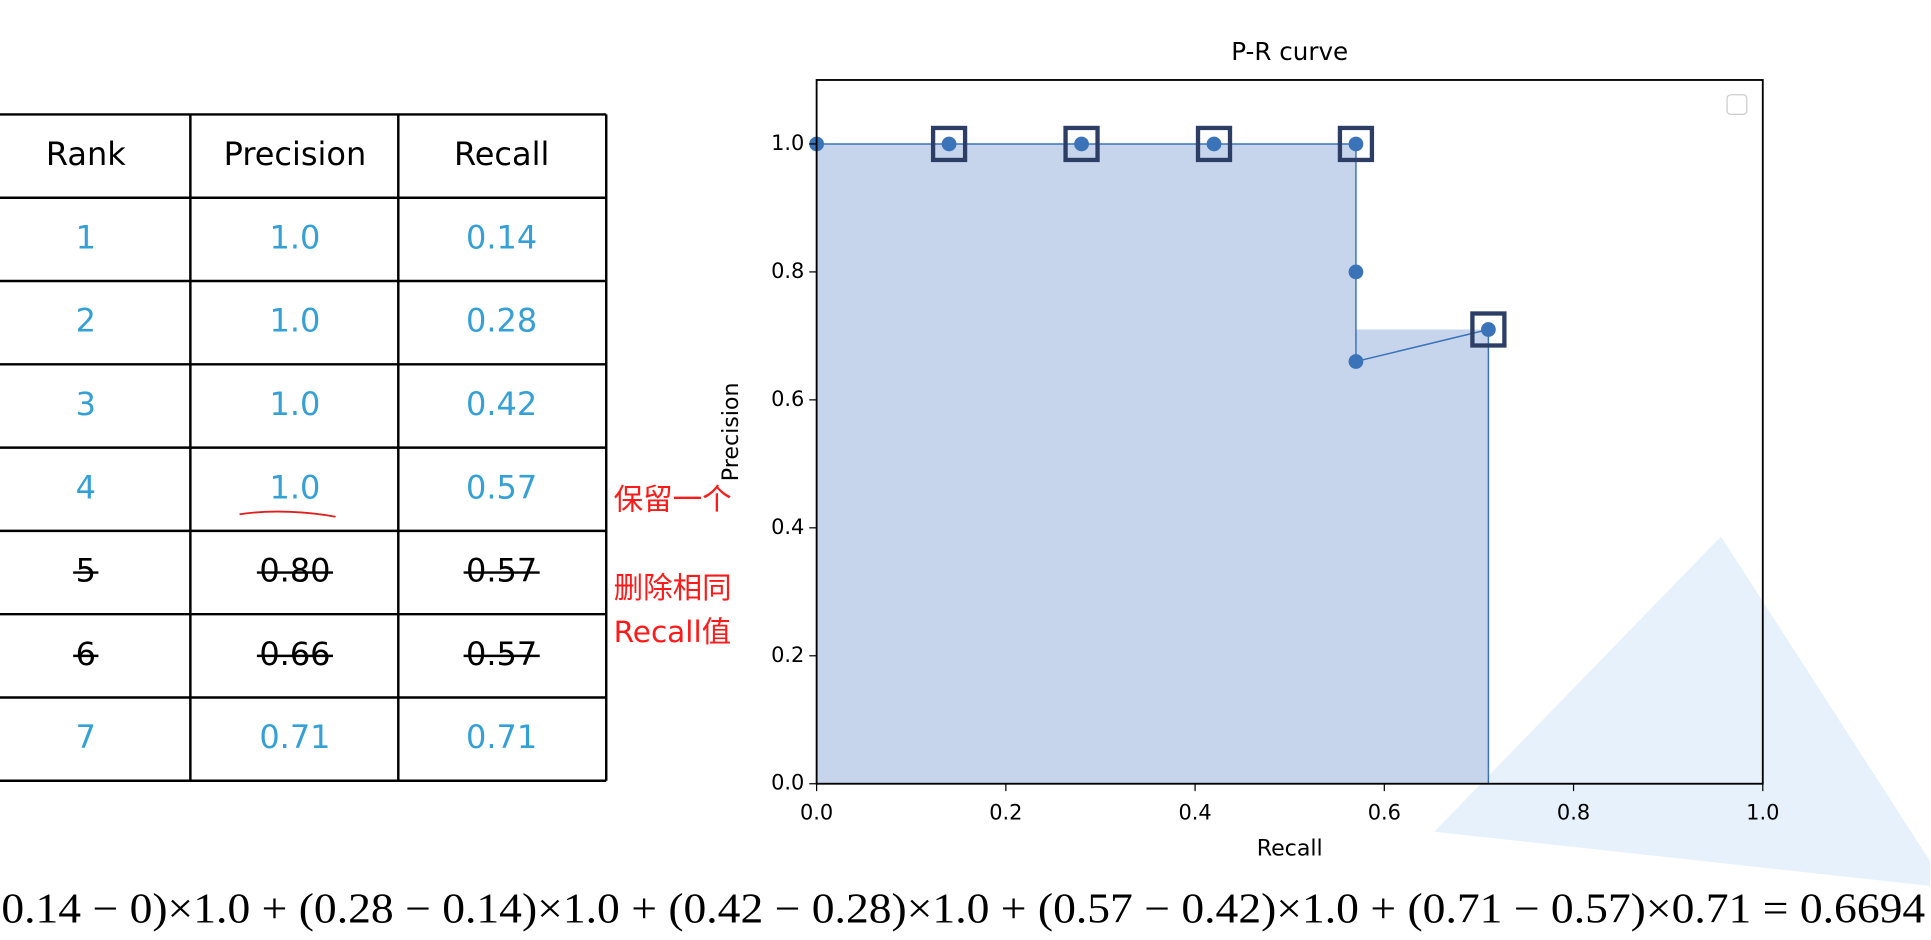 The height and width of the screenshot is (940, 1931). Describe the element at coordinates (1289, 51) in the screenshot. I see `chart-title: P-R curve` at that location.